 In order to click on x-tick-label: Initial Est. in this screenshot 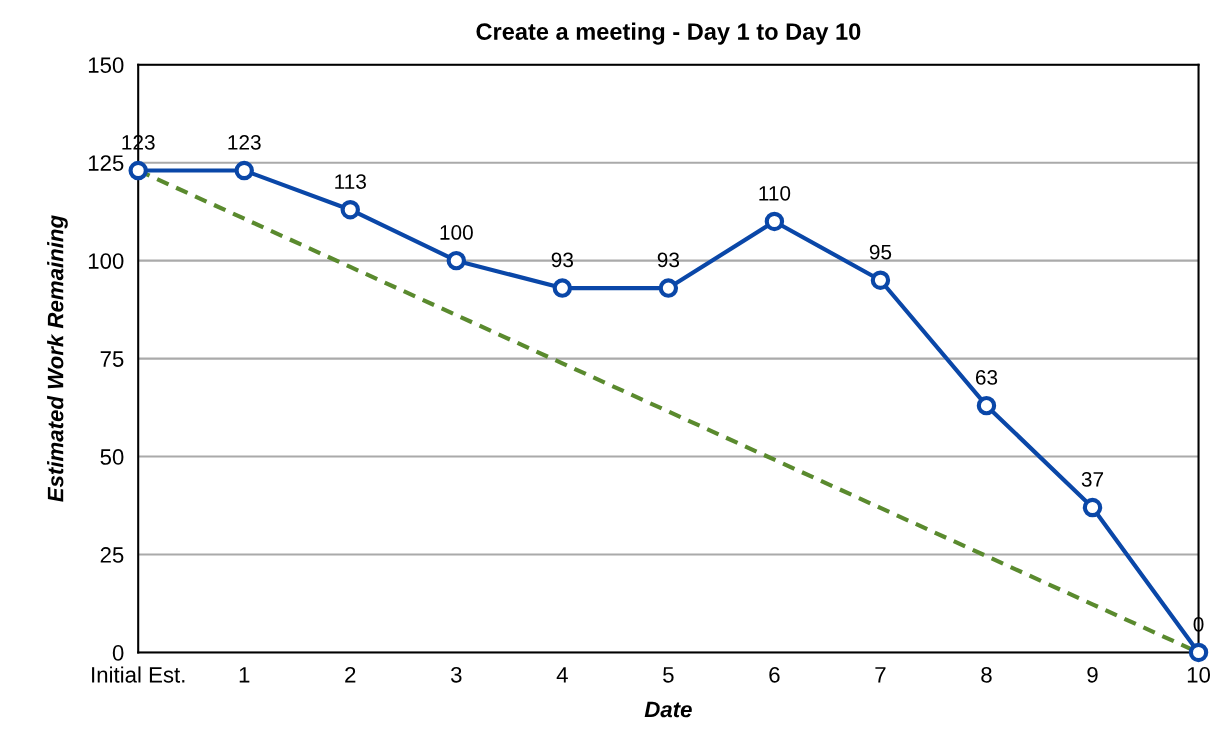, I will do `click(138, 674)`.